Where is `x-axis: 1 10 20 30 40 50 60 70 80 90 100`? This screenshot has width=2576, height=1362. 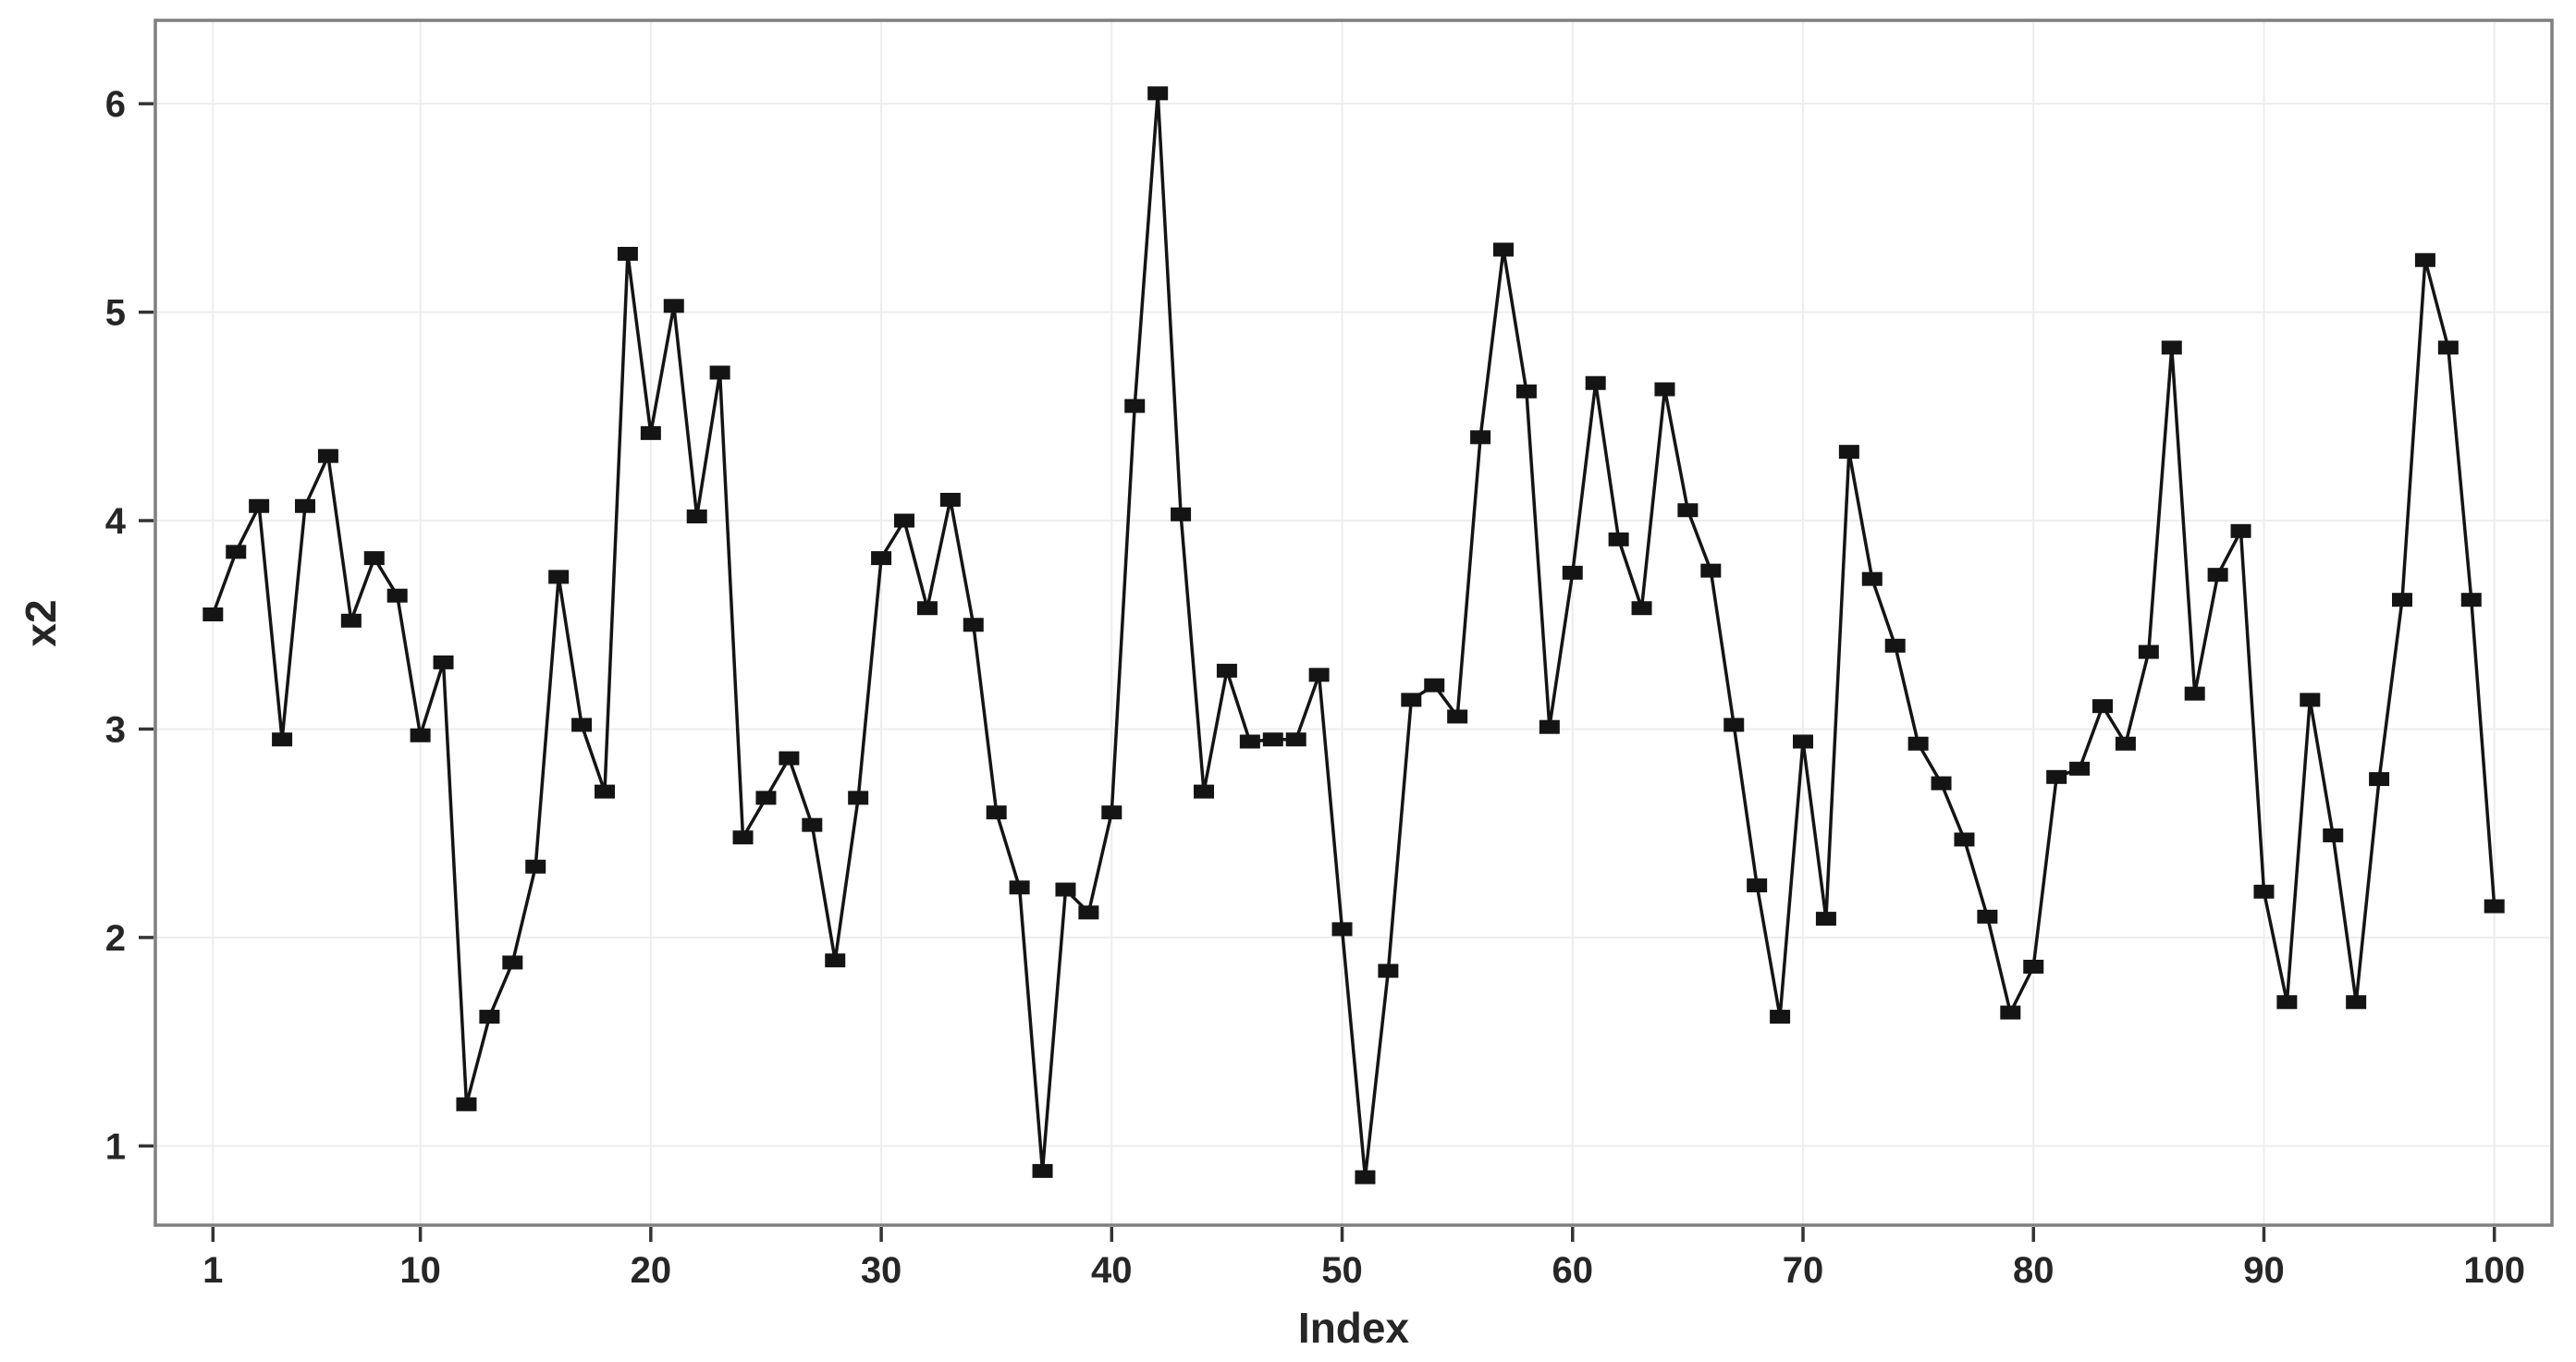
x-axis: 1 10 20 30 40 50 60 70 80 90 100 is located at coordinates (1363, 1259).